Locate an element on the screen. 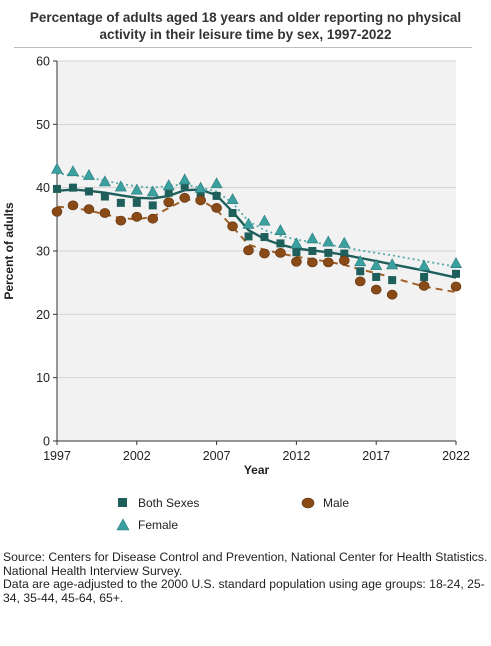 Image resolution: width=491 pixels, height=646 pixels. square-marker-icon is located at coordinates (123, 503).